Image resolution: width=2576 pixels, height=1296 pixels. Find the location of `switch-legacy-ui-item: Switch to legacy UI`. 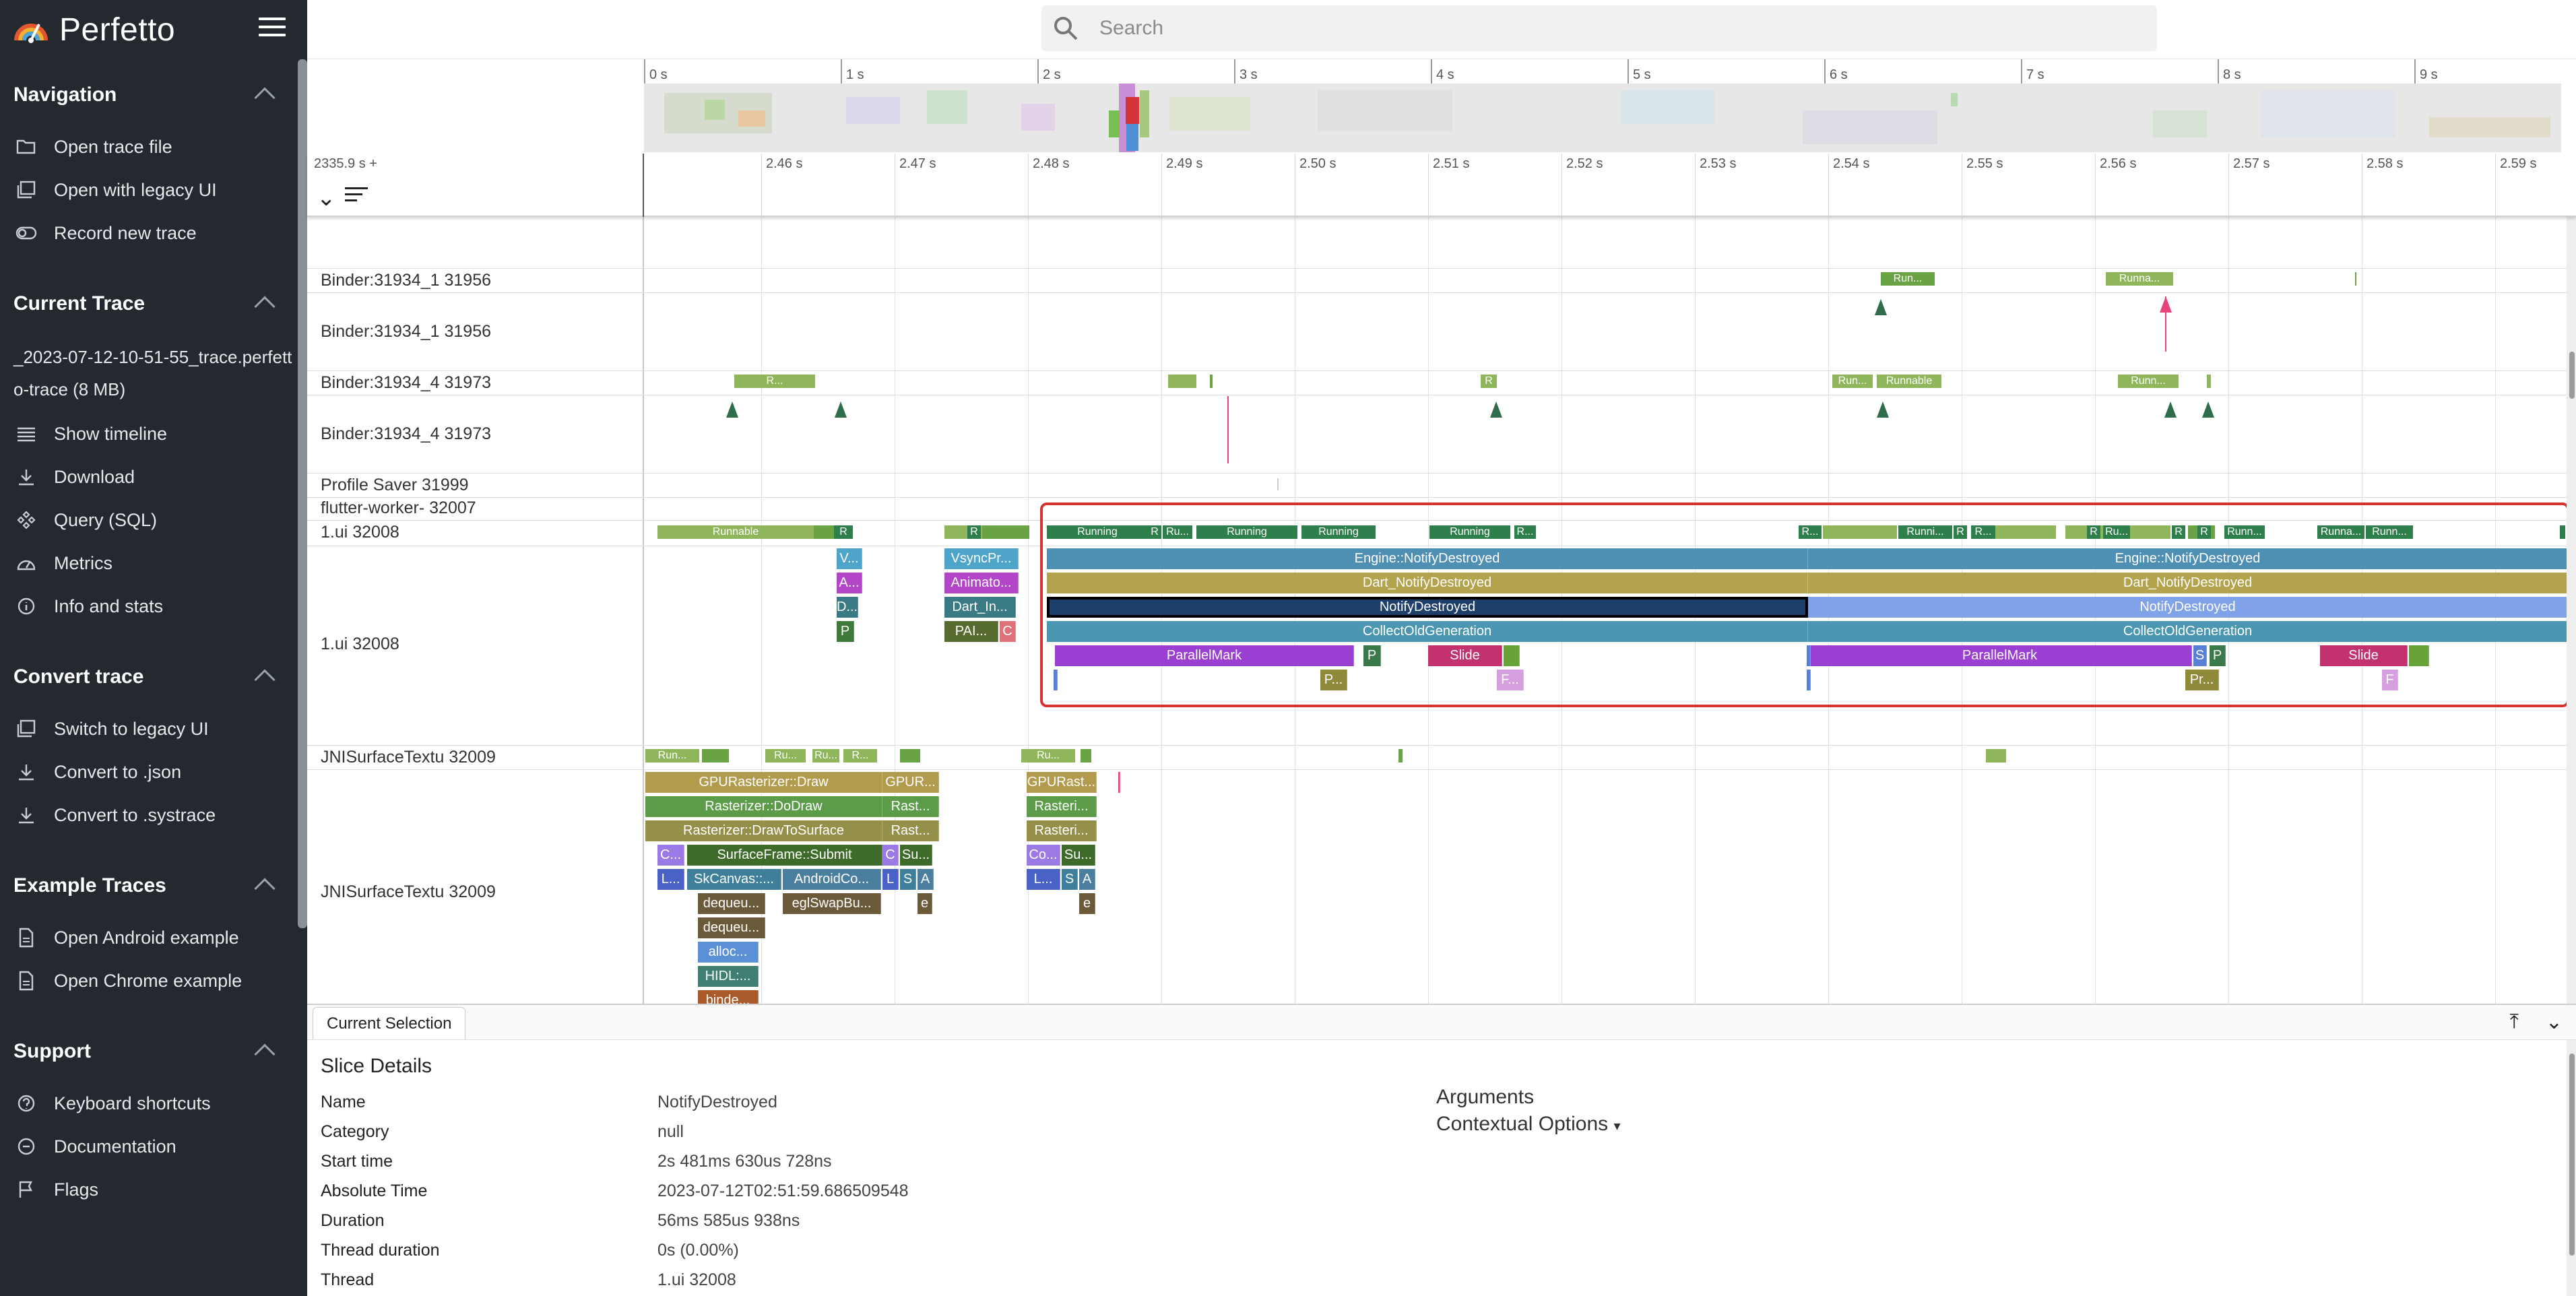

switch-legacy-ui-item: Switch to legacy UI is located at coordinates (153, 728).